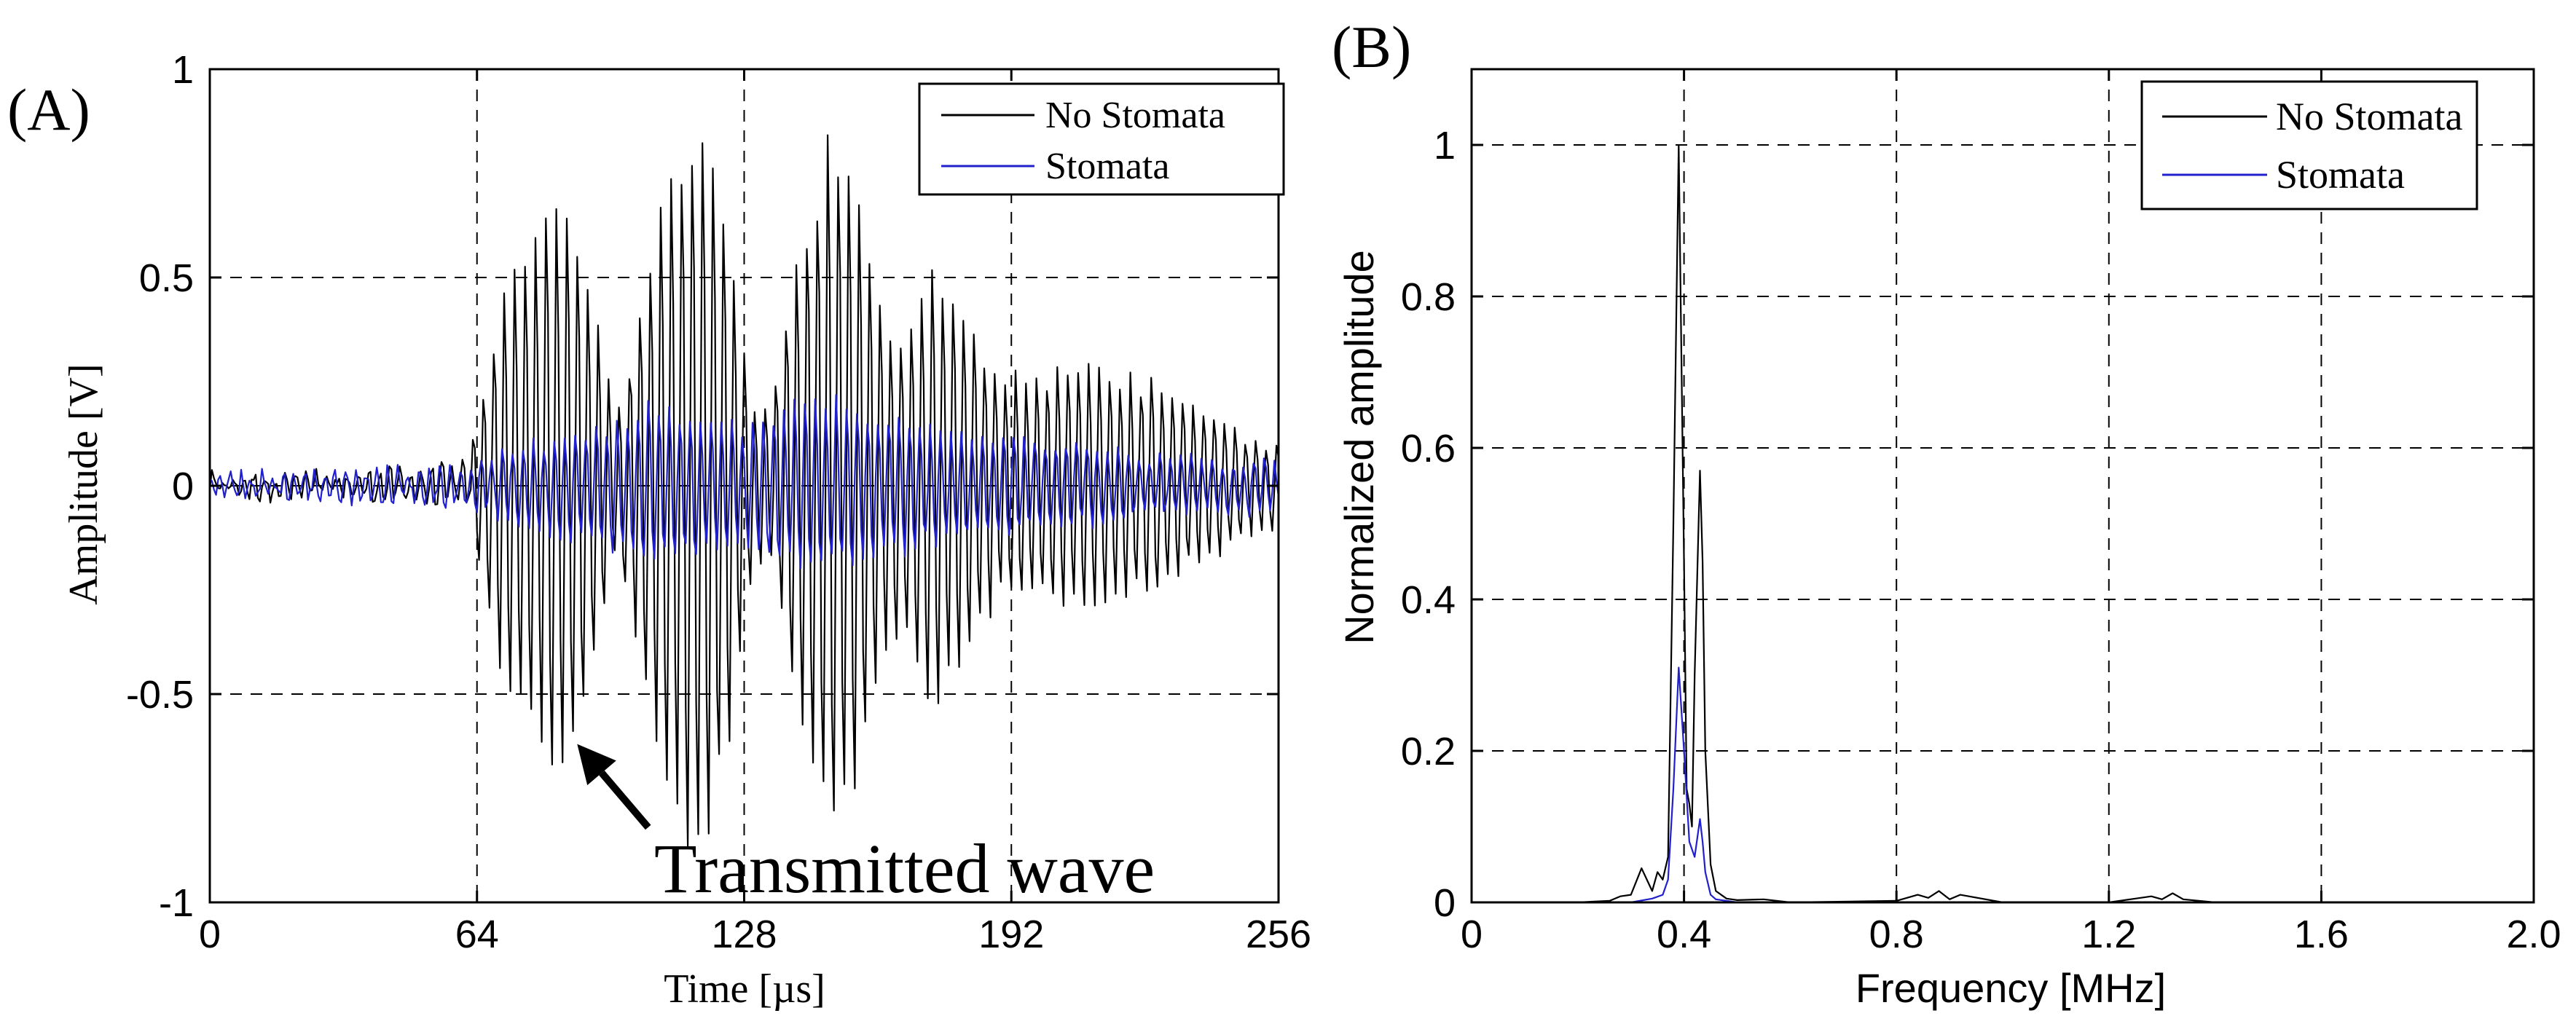 Image resolution: width=2576 pixels, height=1032 pixels. I want to click on panel-b-x-tick-label-3: 1.2, so click(2108, 935).